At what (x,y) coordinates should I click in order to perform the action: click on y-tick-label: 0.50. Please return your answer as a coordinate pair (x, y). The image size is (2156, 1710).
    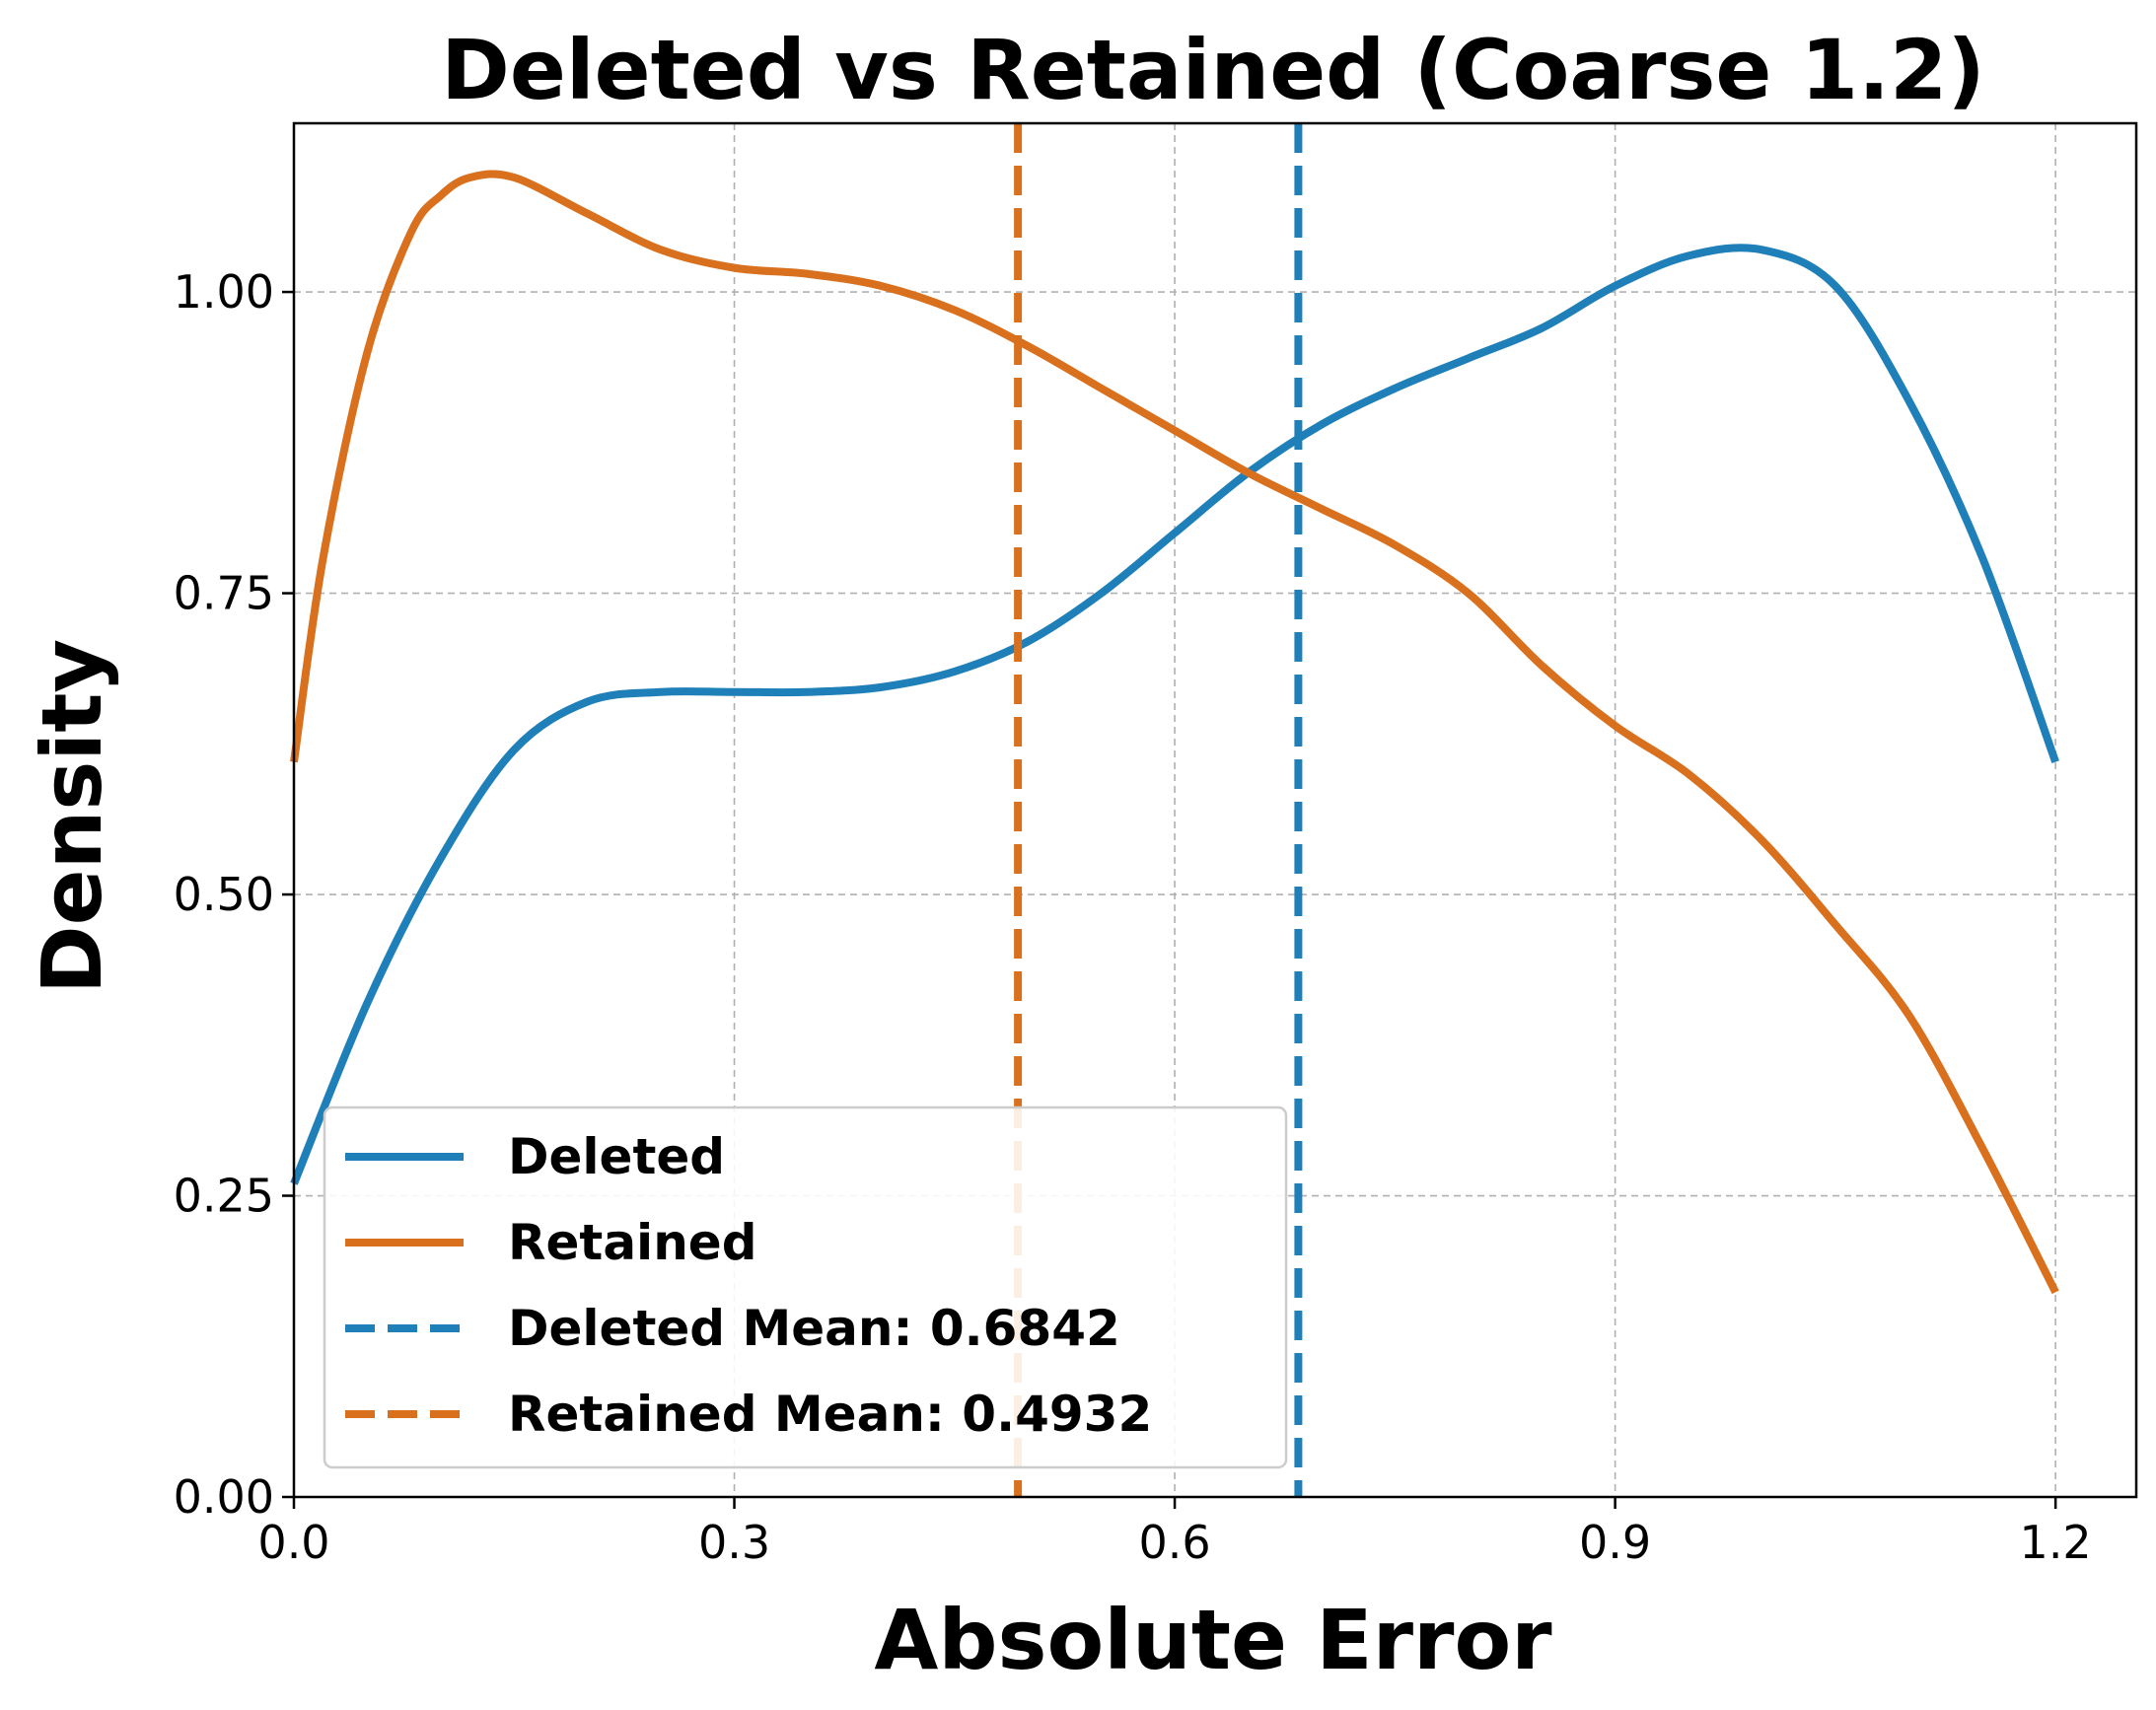
    Looking at the image, I should click on (224, 894).